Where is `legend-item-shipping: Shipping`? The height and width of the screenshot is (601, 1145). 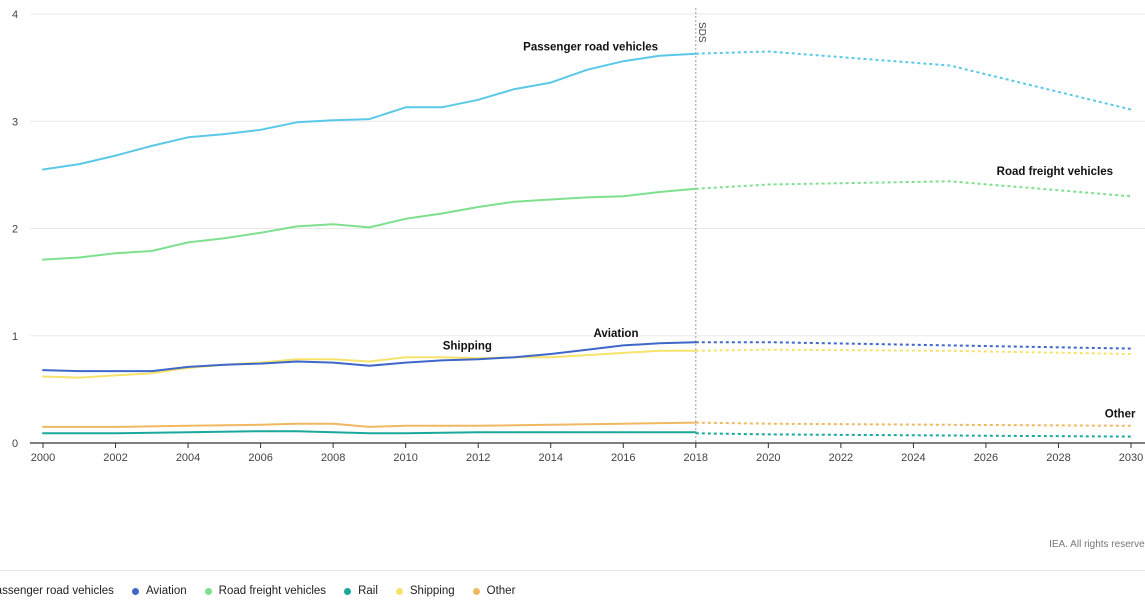
legend-item-shipping: Shipping is located at coordinates (425, 591).